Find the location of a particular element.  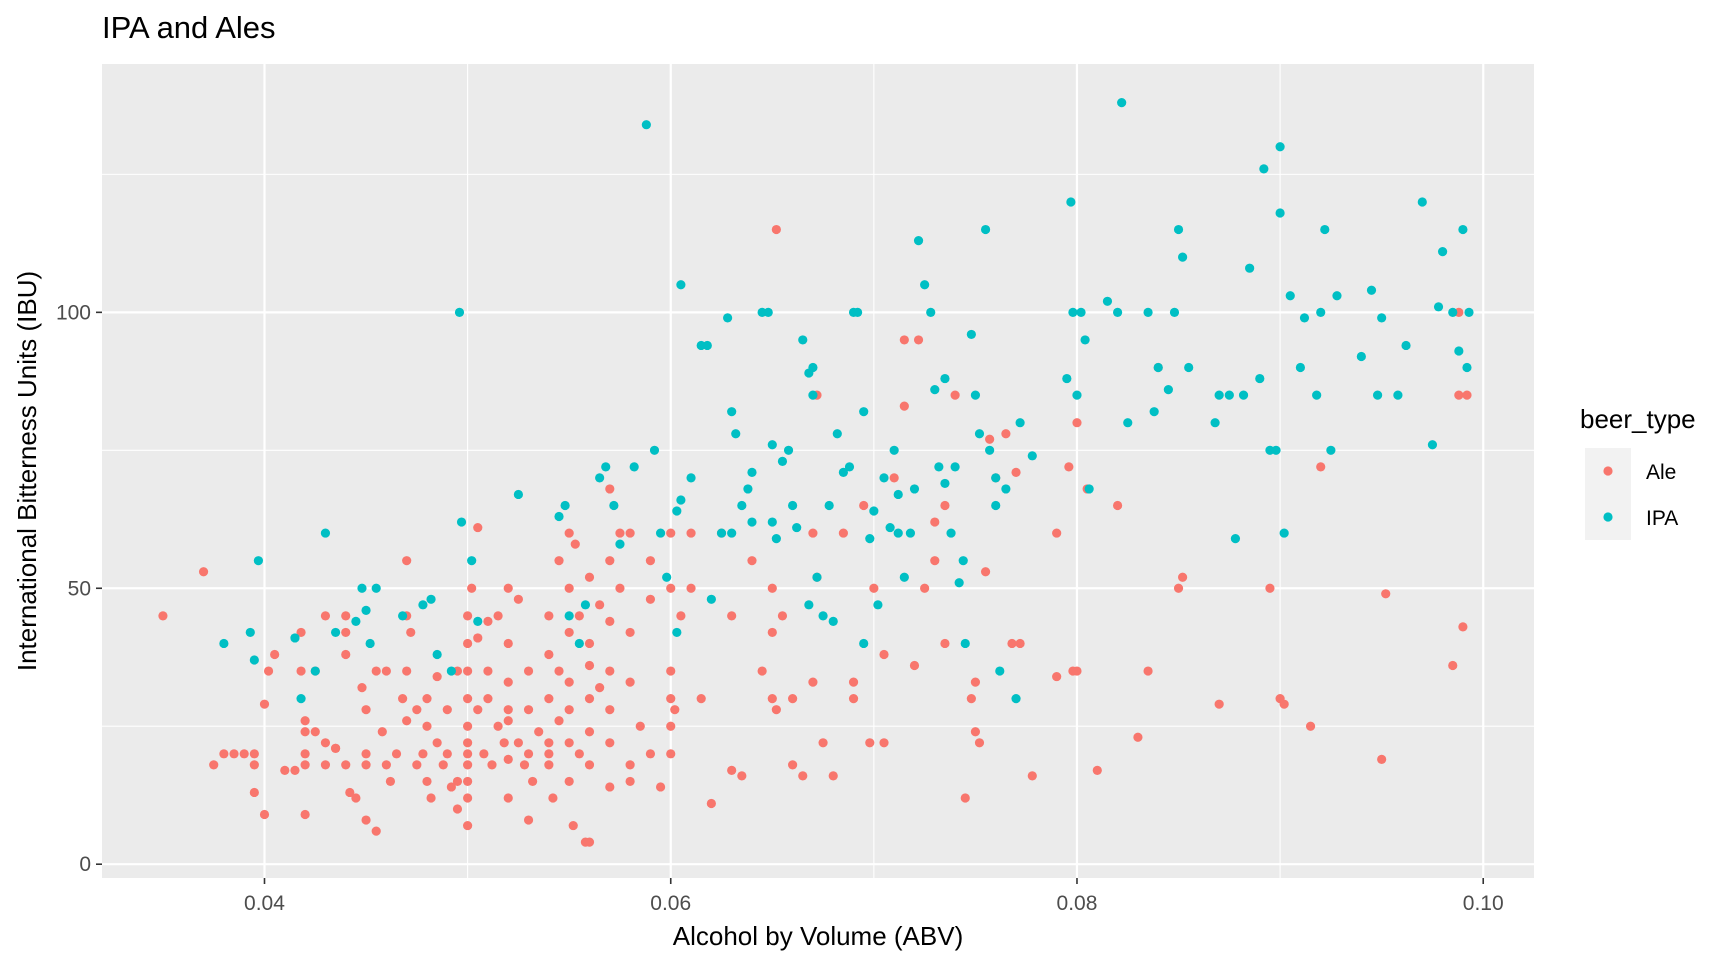

legend-entries: Ale IPA is located at coordinates (1631, 494).